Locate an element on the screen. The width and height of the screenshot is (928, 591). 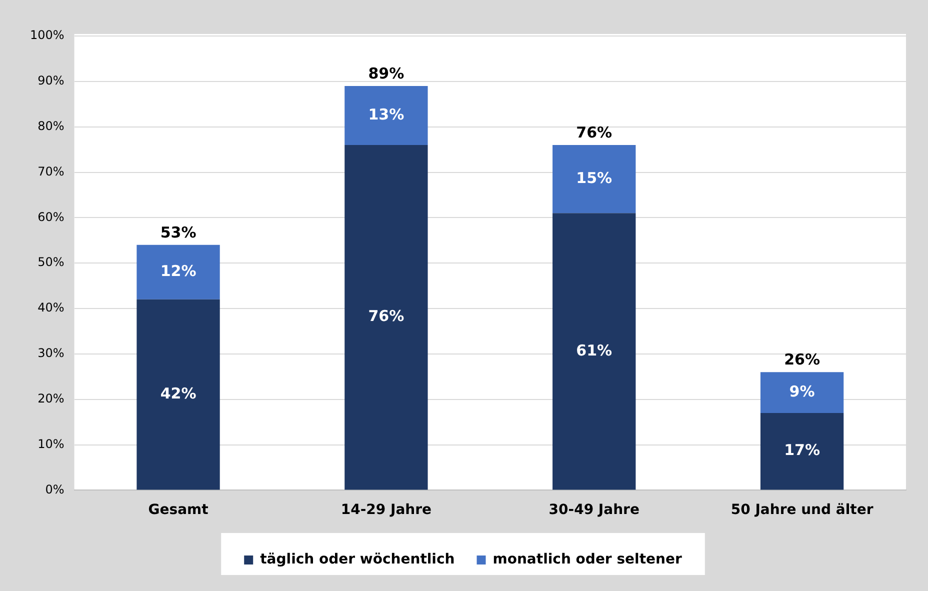
text: 17% is located at coordinates (802, 450).